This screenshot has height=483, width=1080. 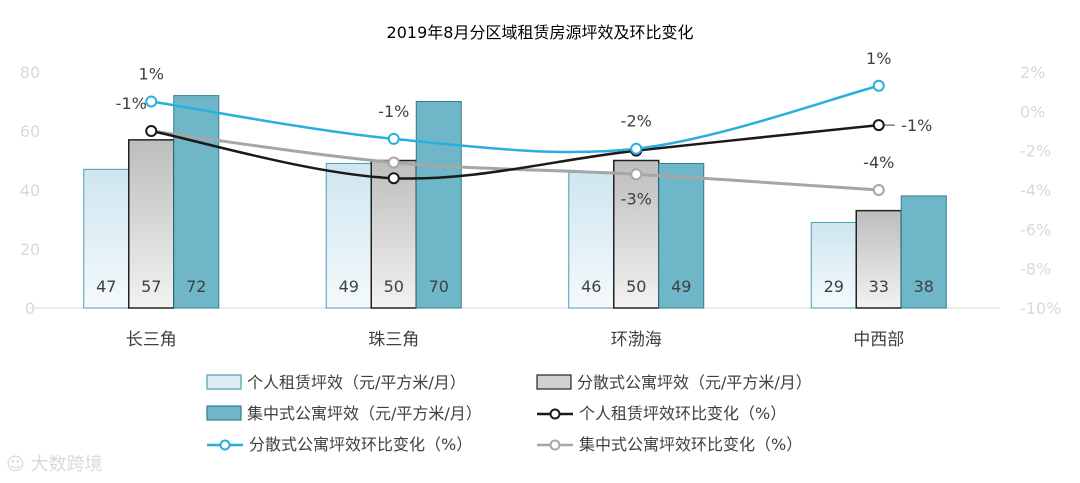 What do you see at coordinates (690, 444) in the screenshot?
I see `legend-label: 集中式公寓坪效环比变化（%）` at bounding box center [690, 444].